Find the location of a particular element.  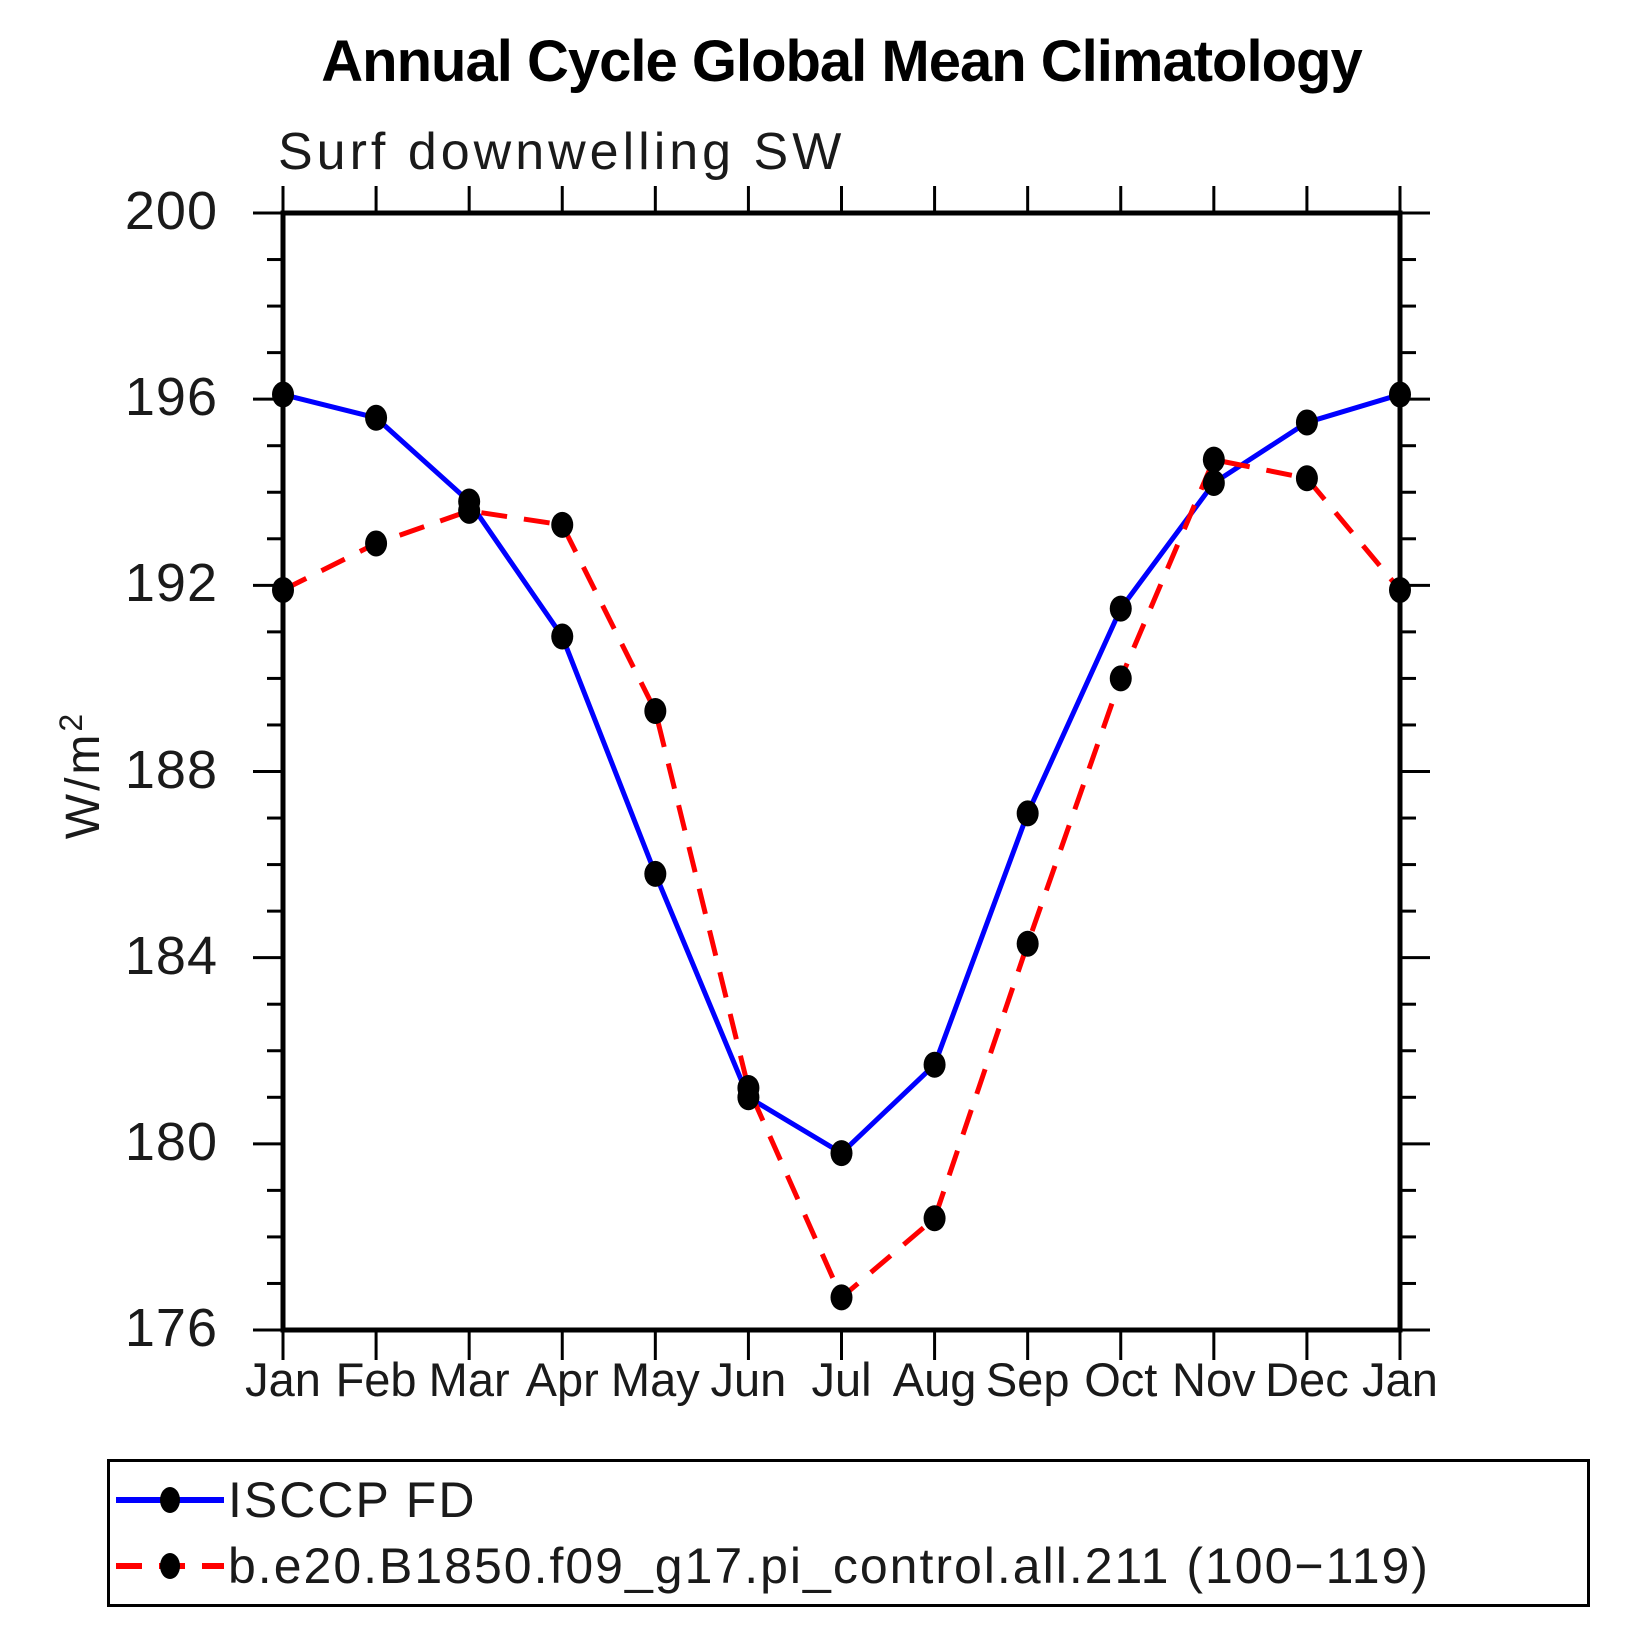

legend-line-dashed is located at coordinates (170, 1566).